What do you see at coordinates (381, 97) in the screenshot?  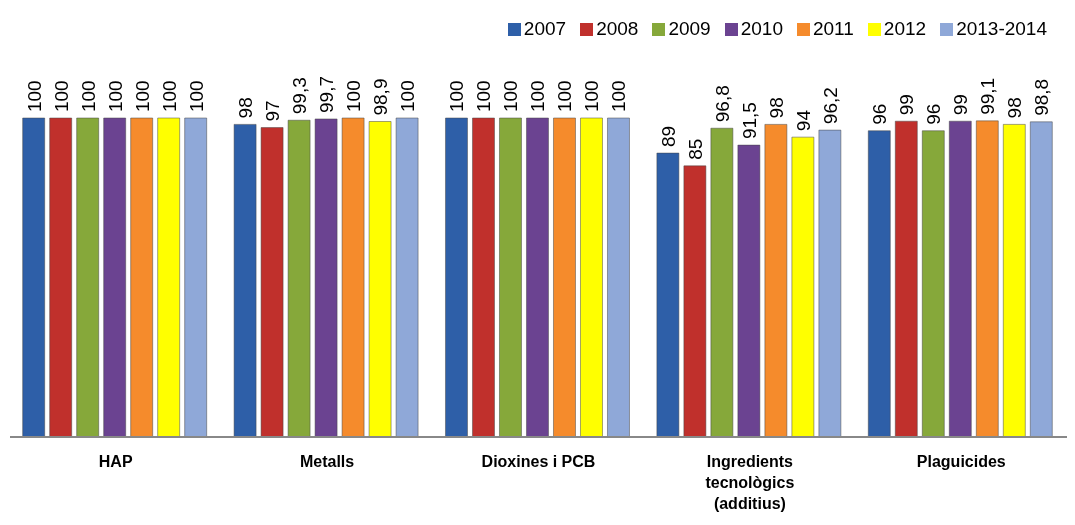 I see `data-label: 98,9` at bounding box center [381, 97].